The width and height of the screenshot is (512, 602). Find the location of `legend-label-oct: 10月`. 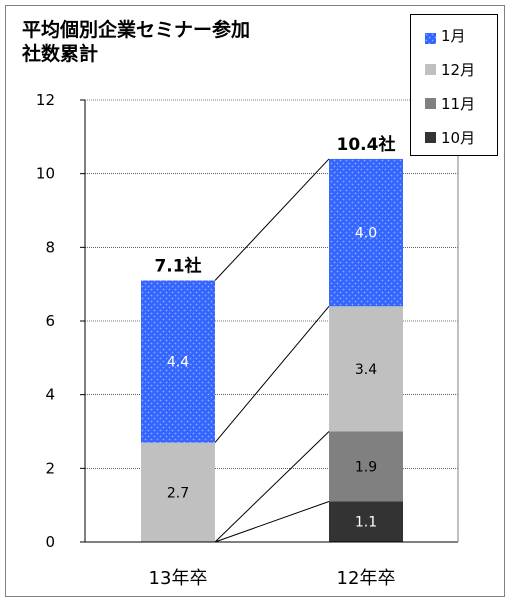

legend-label-oct: 10月 is located at coordinates (458, 137).